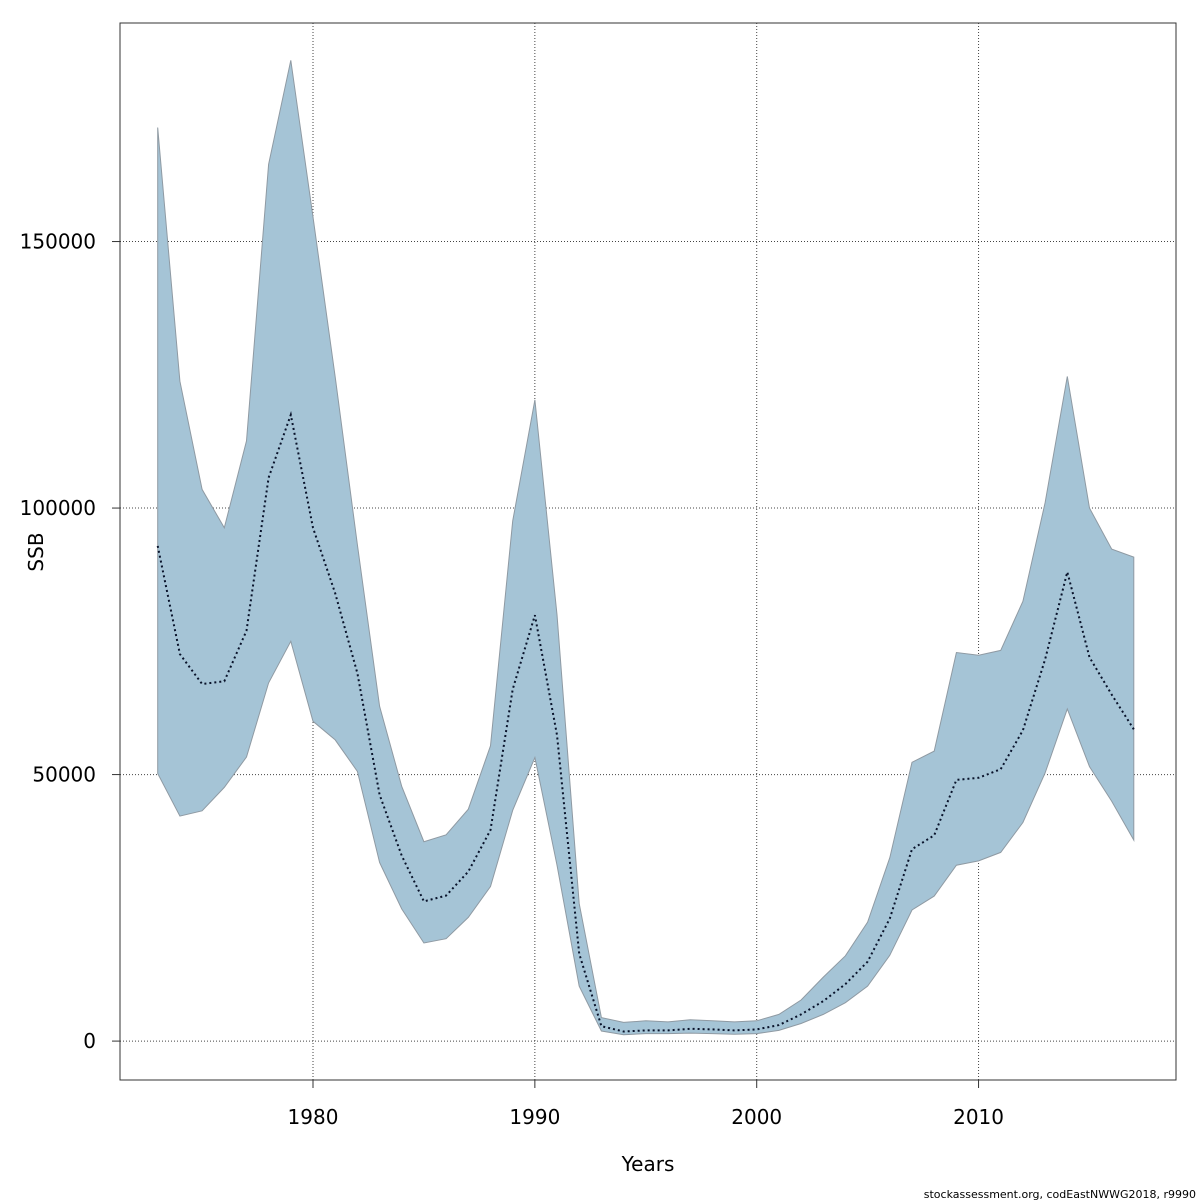  What do you see at coordinates (64, 775) in the screenshot?
I see `y-tick-label: 50000` at bounding box center [64, 775].